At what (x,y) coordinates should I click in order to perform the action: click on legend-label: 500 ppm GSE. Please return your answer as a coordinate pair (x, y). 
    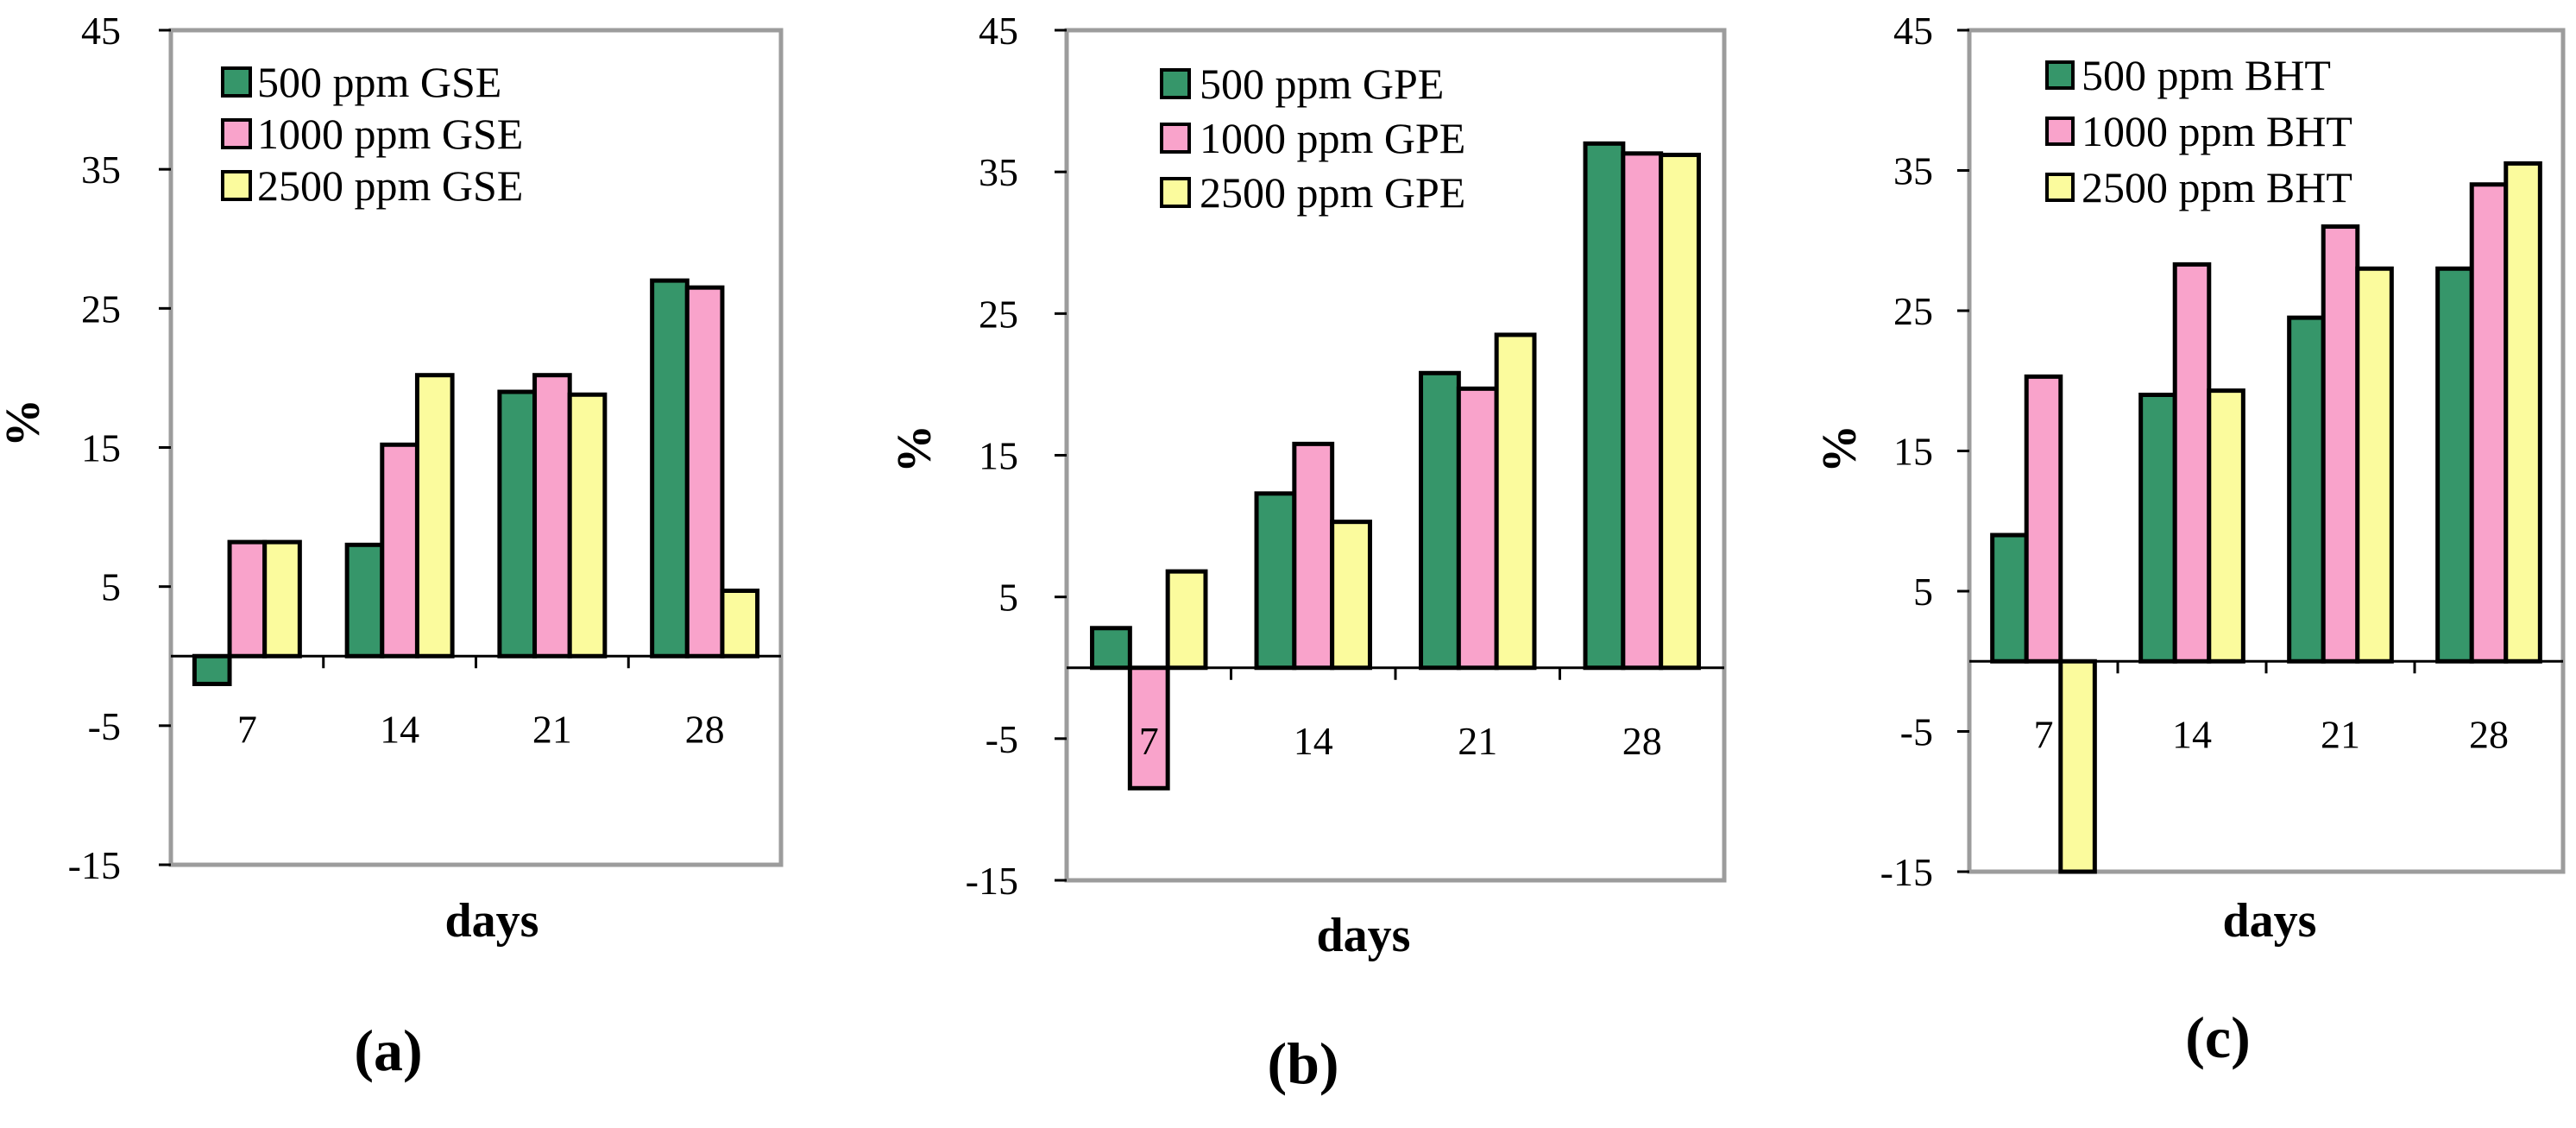
    Looking at the image, I should click on (379, 82).